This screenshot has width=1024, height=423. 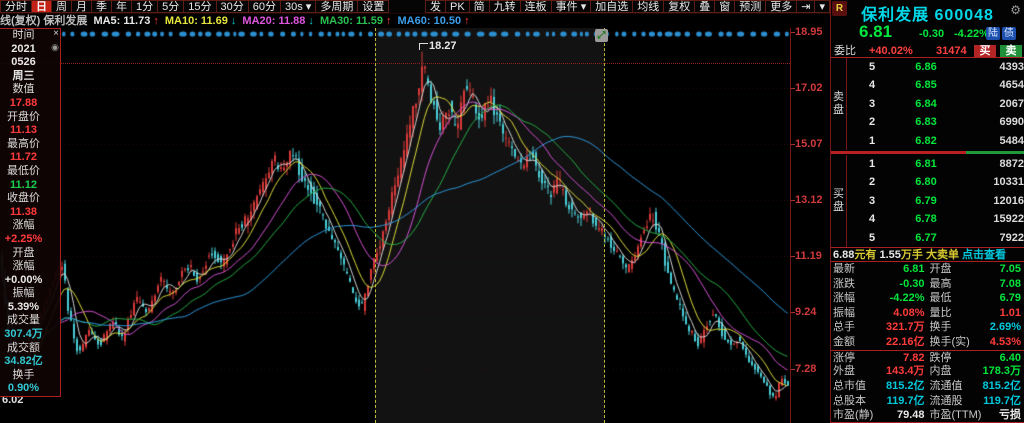 What do you see at coordinates (1011, 51) in the screenshot?
I see `sell-button: 卖` at bounding box center [1011, 51].